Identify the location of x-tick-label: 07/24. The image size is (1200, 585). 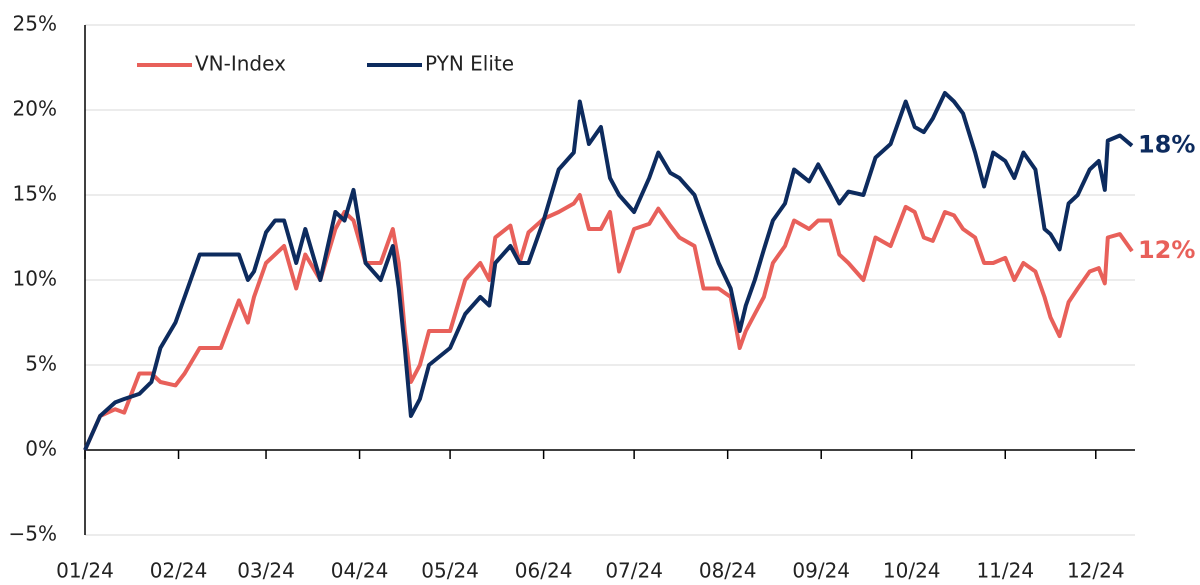
(634, 571).